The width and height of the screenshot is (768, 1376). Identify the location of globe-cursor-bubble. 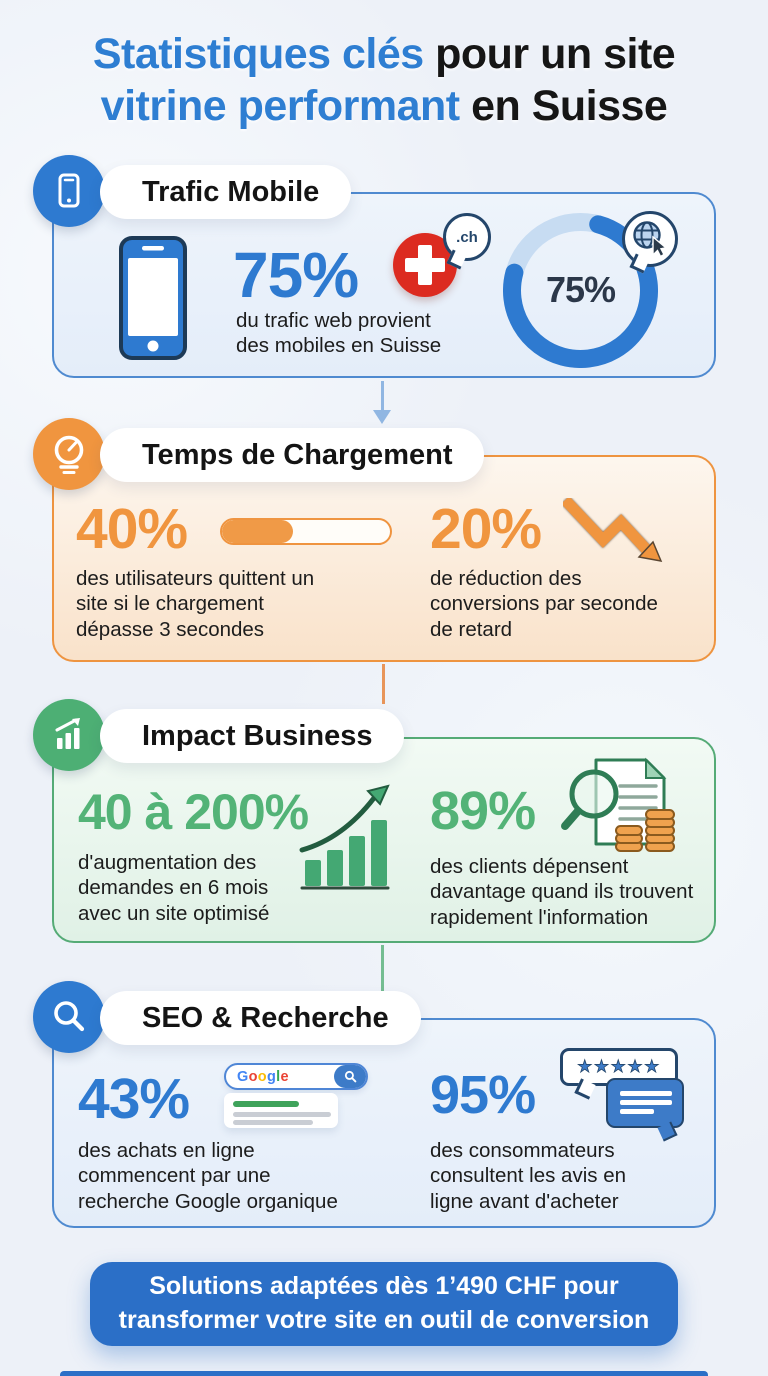
(650, 239).